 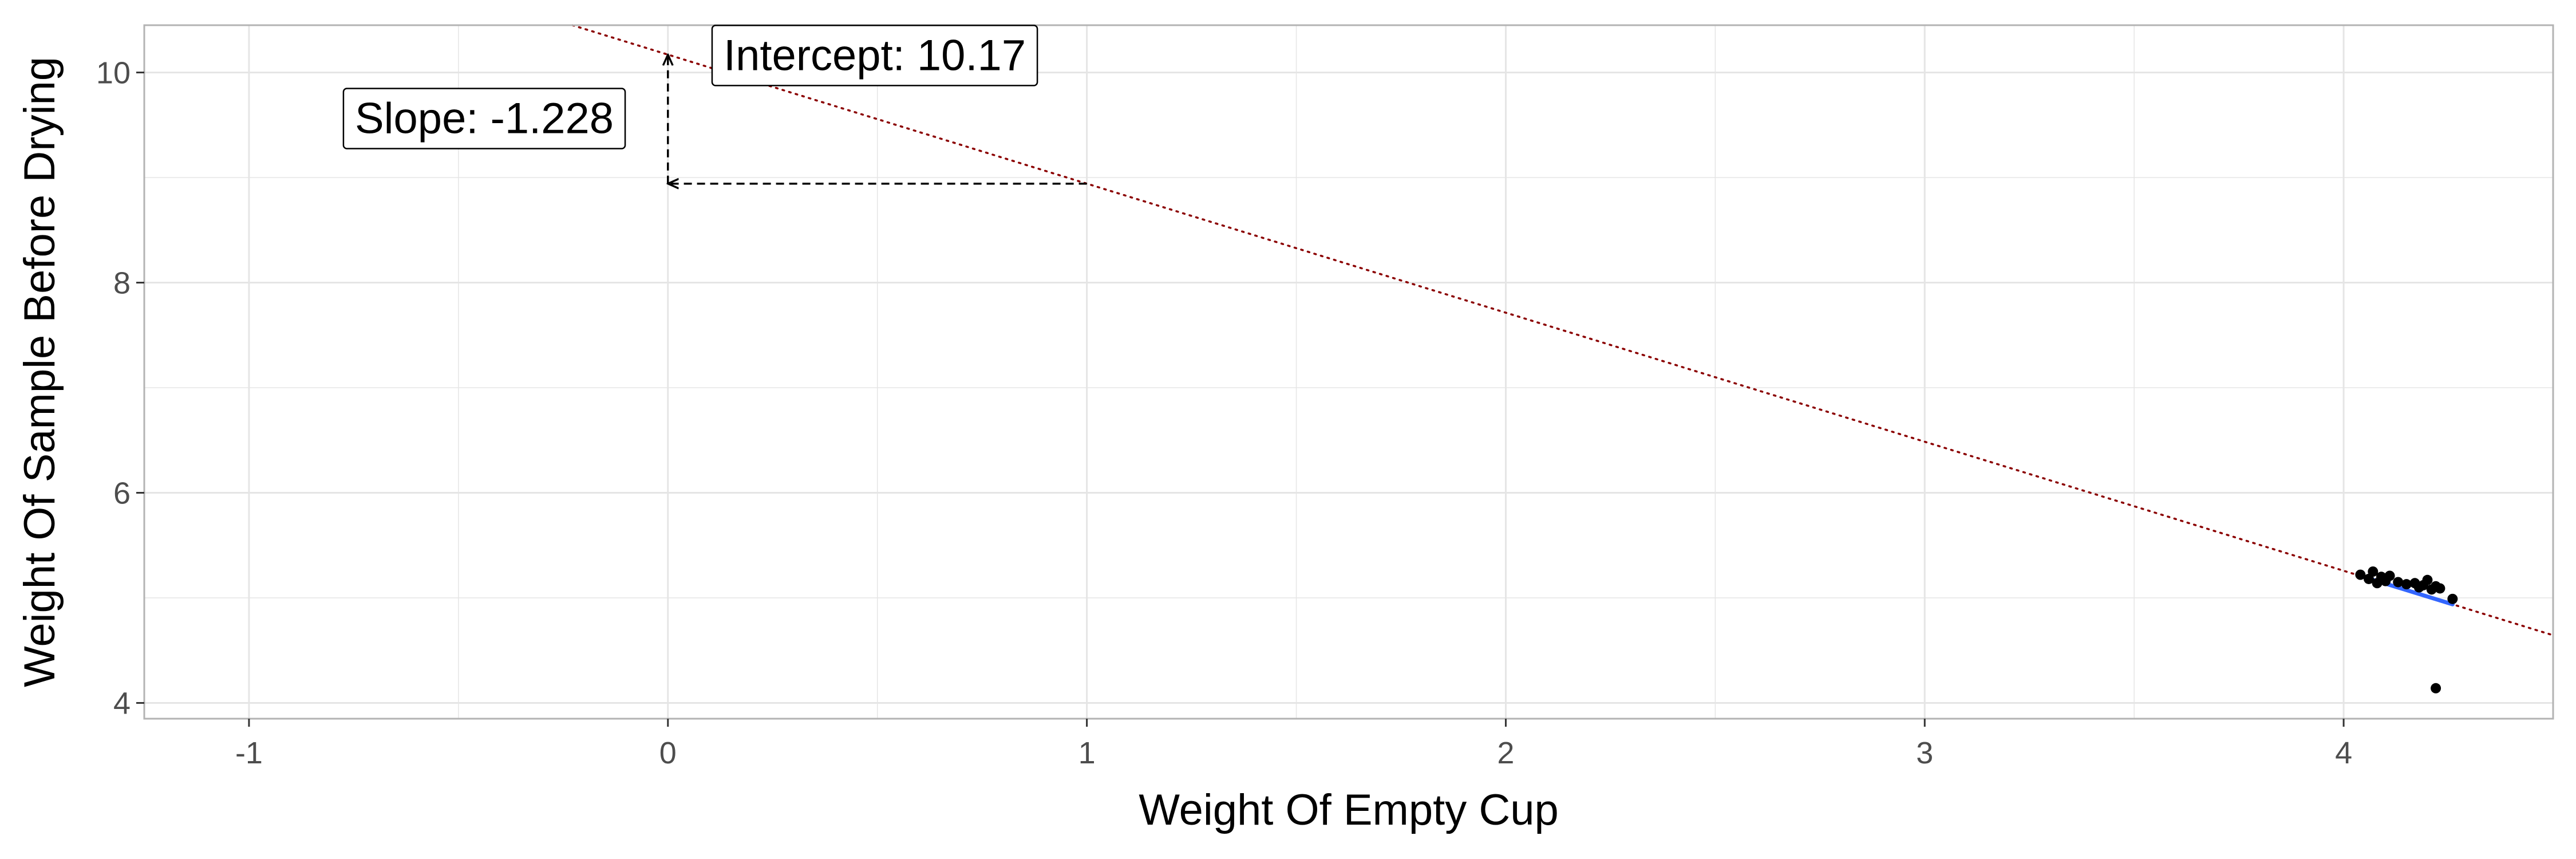 What do you see at coordinates (2407, 629) in the screenshot?
I see `data-points` at bounding box center [2407, 629].